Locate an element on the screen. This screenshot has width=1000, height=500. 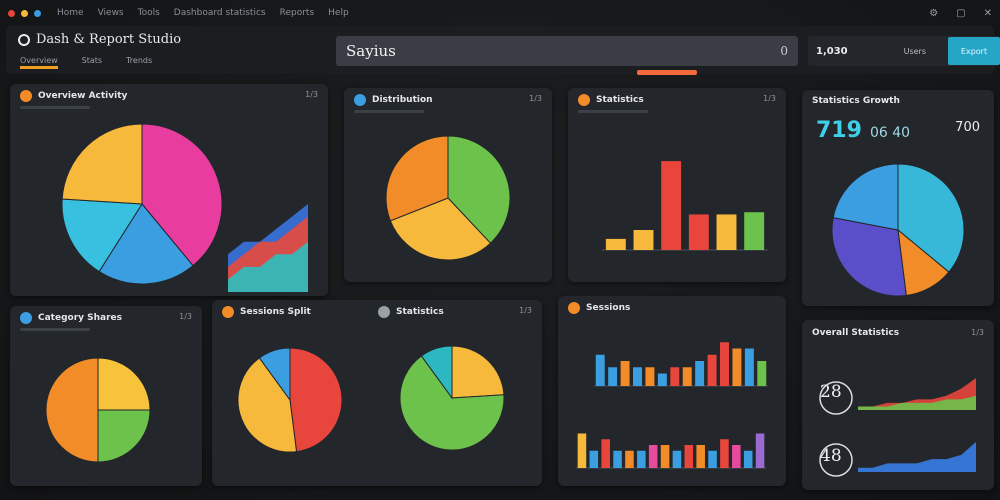
big-number-primary: 719 is located at coordinates (839, 130).